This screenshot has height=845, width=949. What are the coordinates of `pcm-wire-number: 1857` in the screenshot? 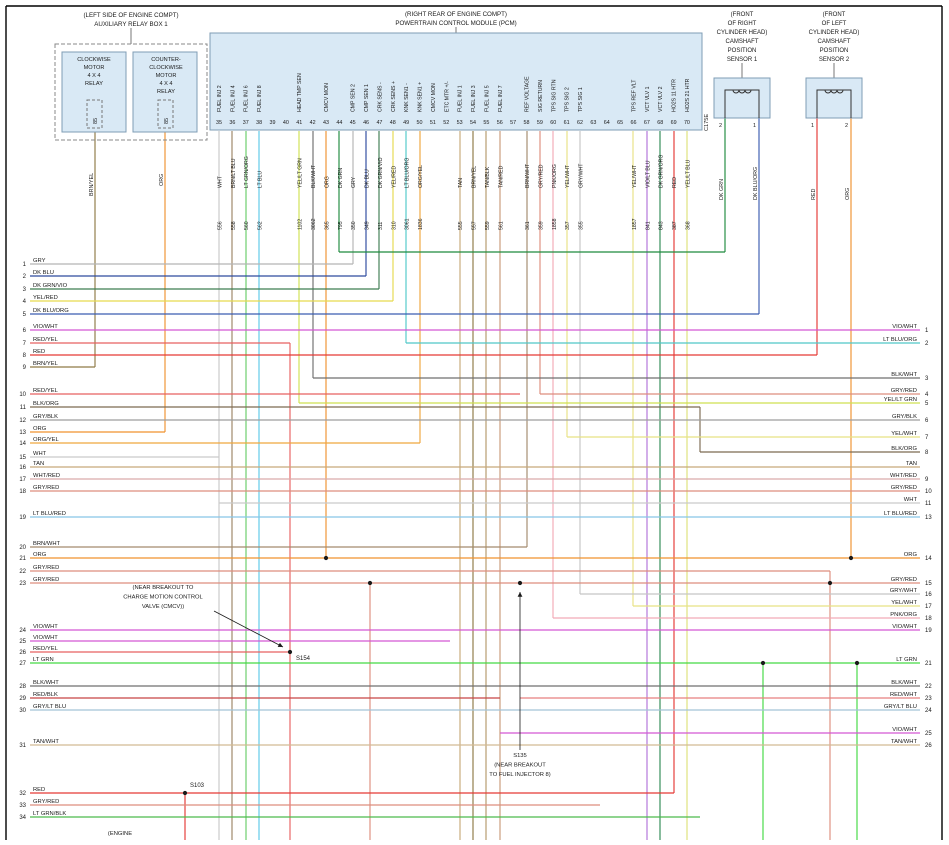 It's located at (635, 224).